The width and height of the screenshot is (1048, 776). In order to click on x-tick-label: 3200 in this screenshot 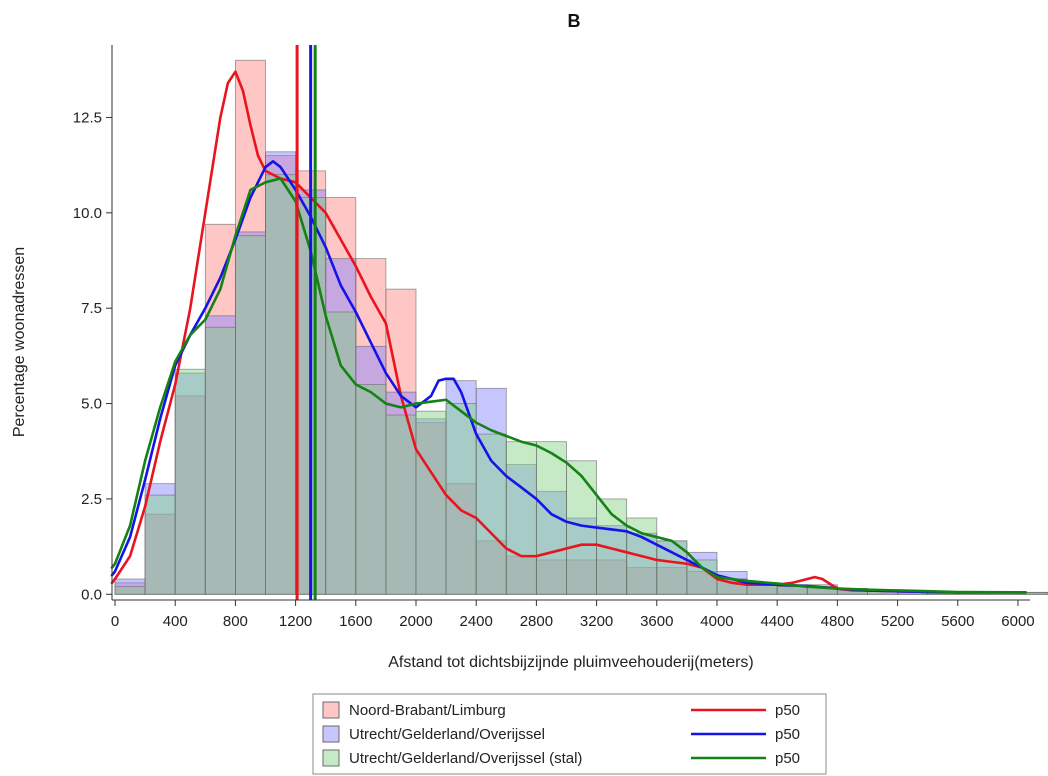, I will do `click(596, 621)`.